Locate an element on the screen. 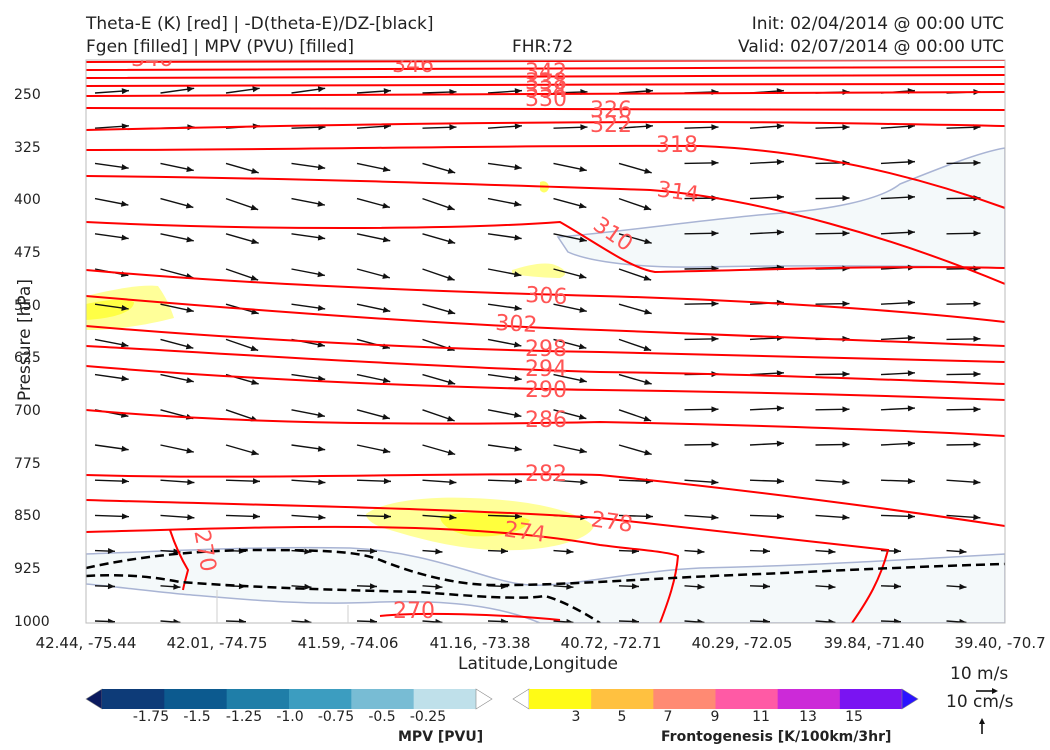  y-tick: 925 is located at coordinates (27, 569).